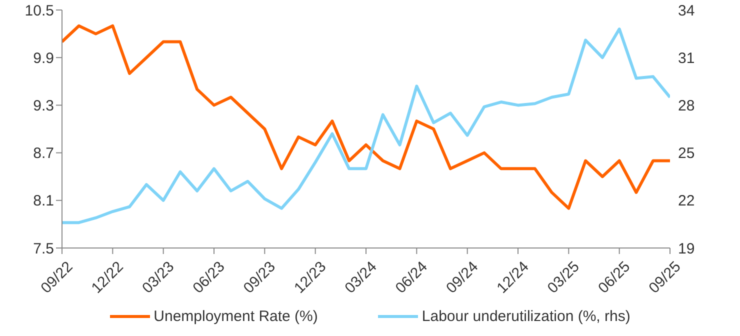 The width and height of the screenshot is (740, 336). What do you see at coordinates (686, 11) in the screenshot?
I see `y2-tick-label: 34` at bounding box center [686, 11].